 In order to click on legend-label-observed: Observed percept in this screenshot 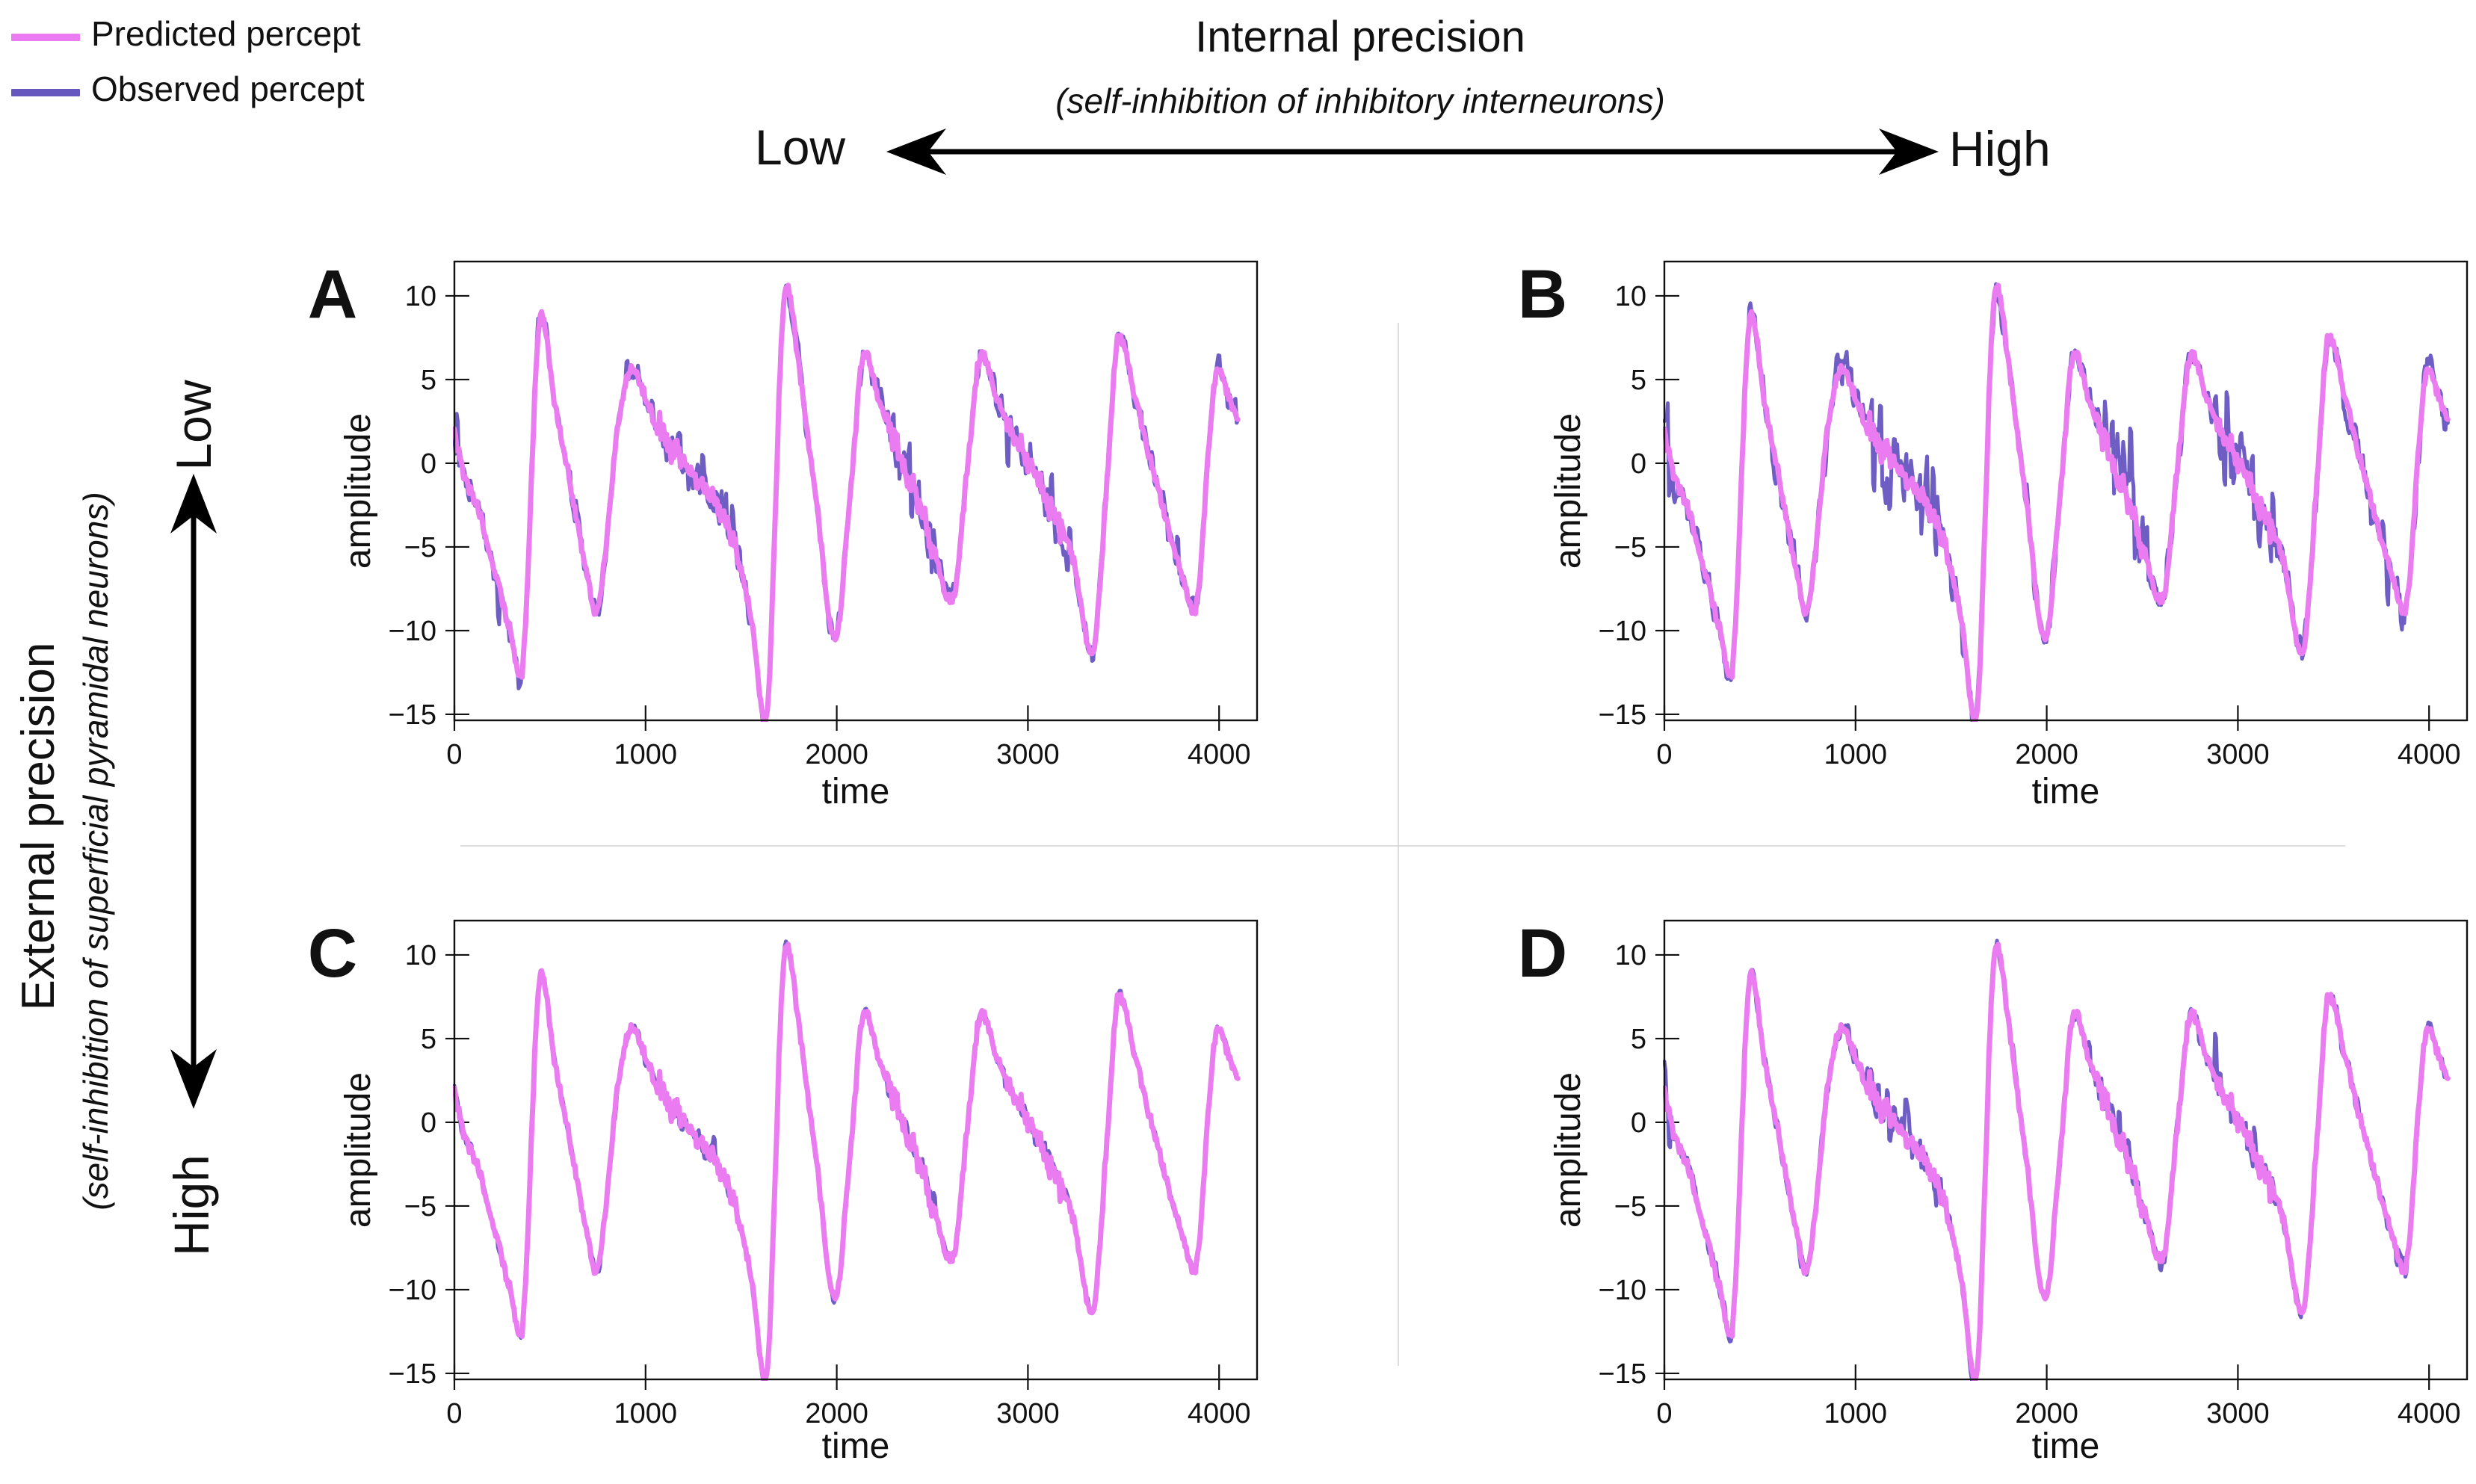, I will do `click(228, 88)`.